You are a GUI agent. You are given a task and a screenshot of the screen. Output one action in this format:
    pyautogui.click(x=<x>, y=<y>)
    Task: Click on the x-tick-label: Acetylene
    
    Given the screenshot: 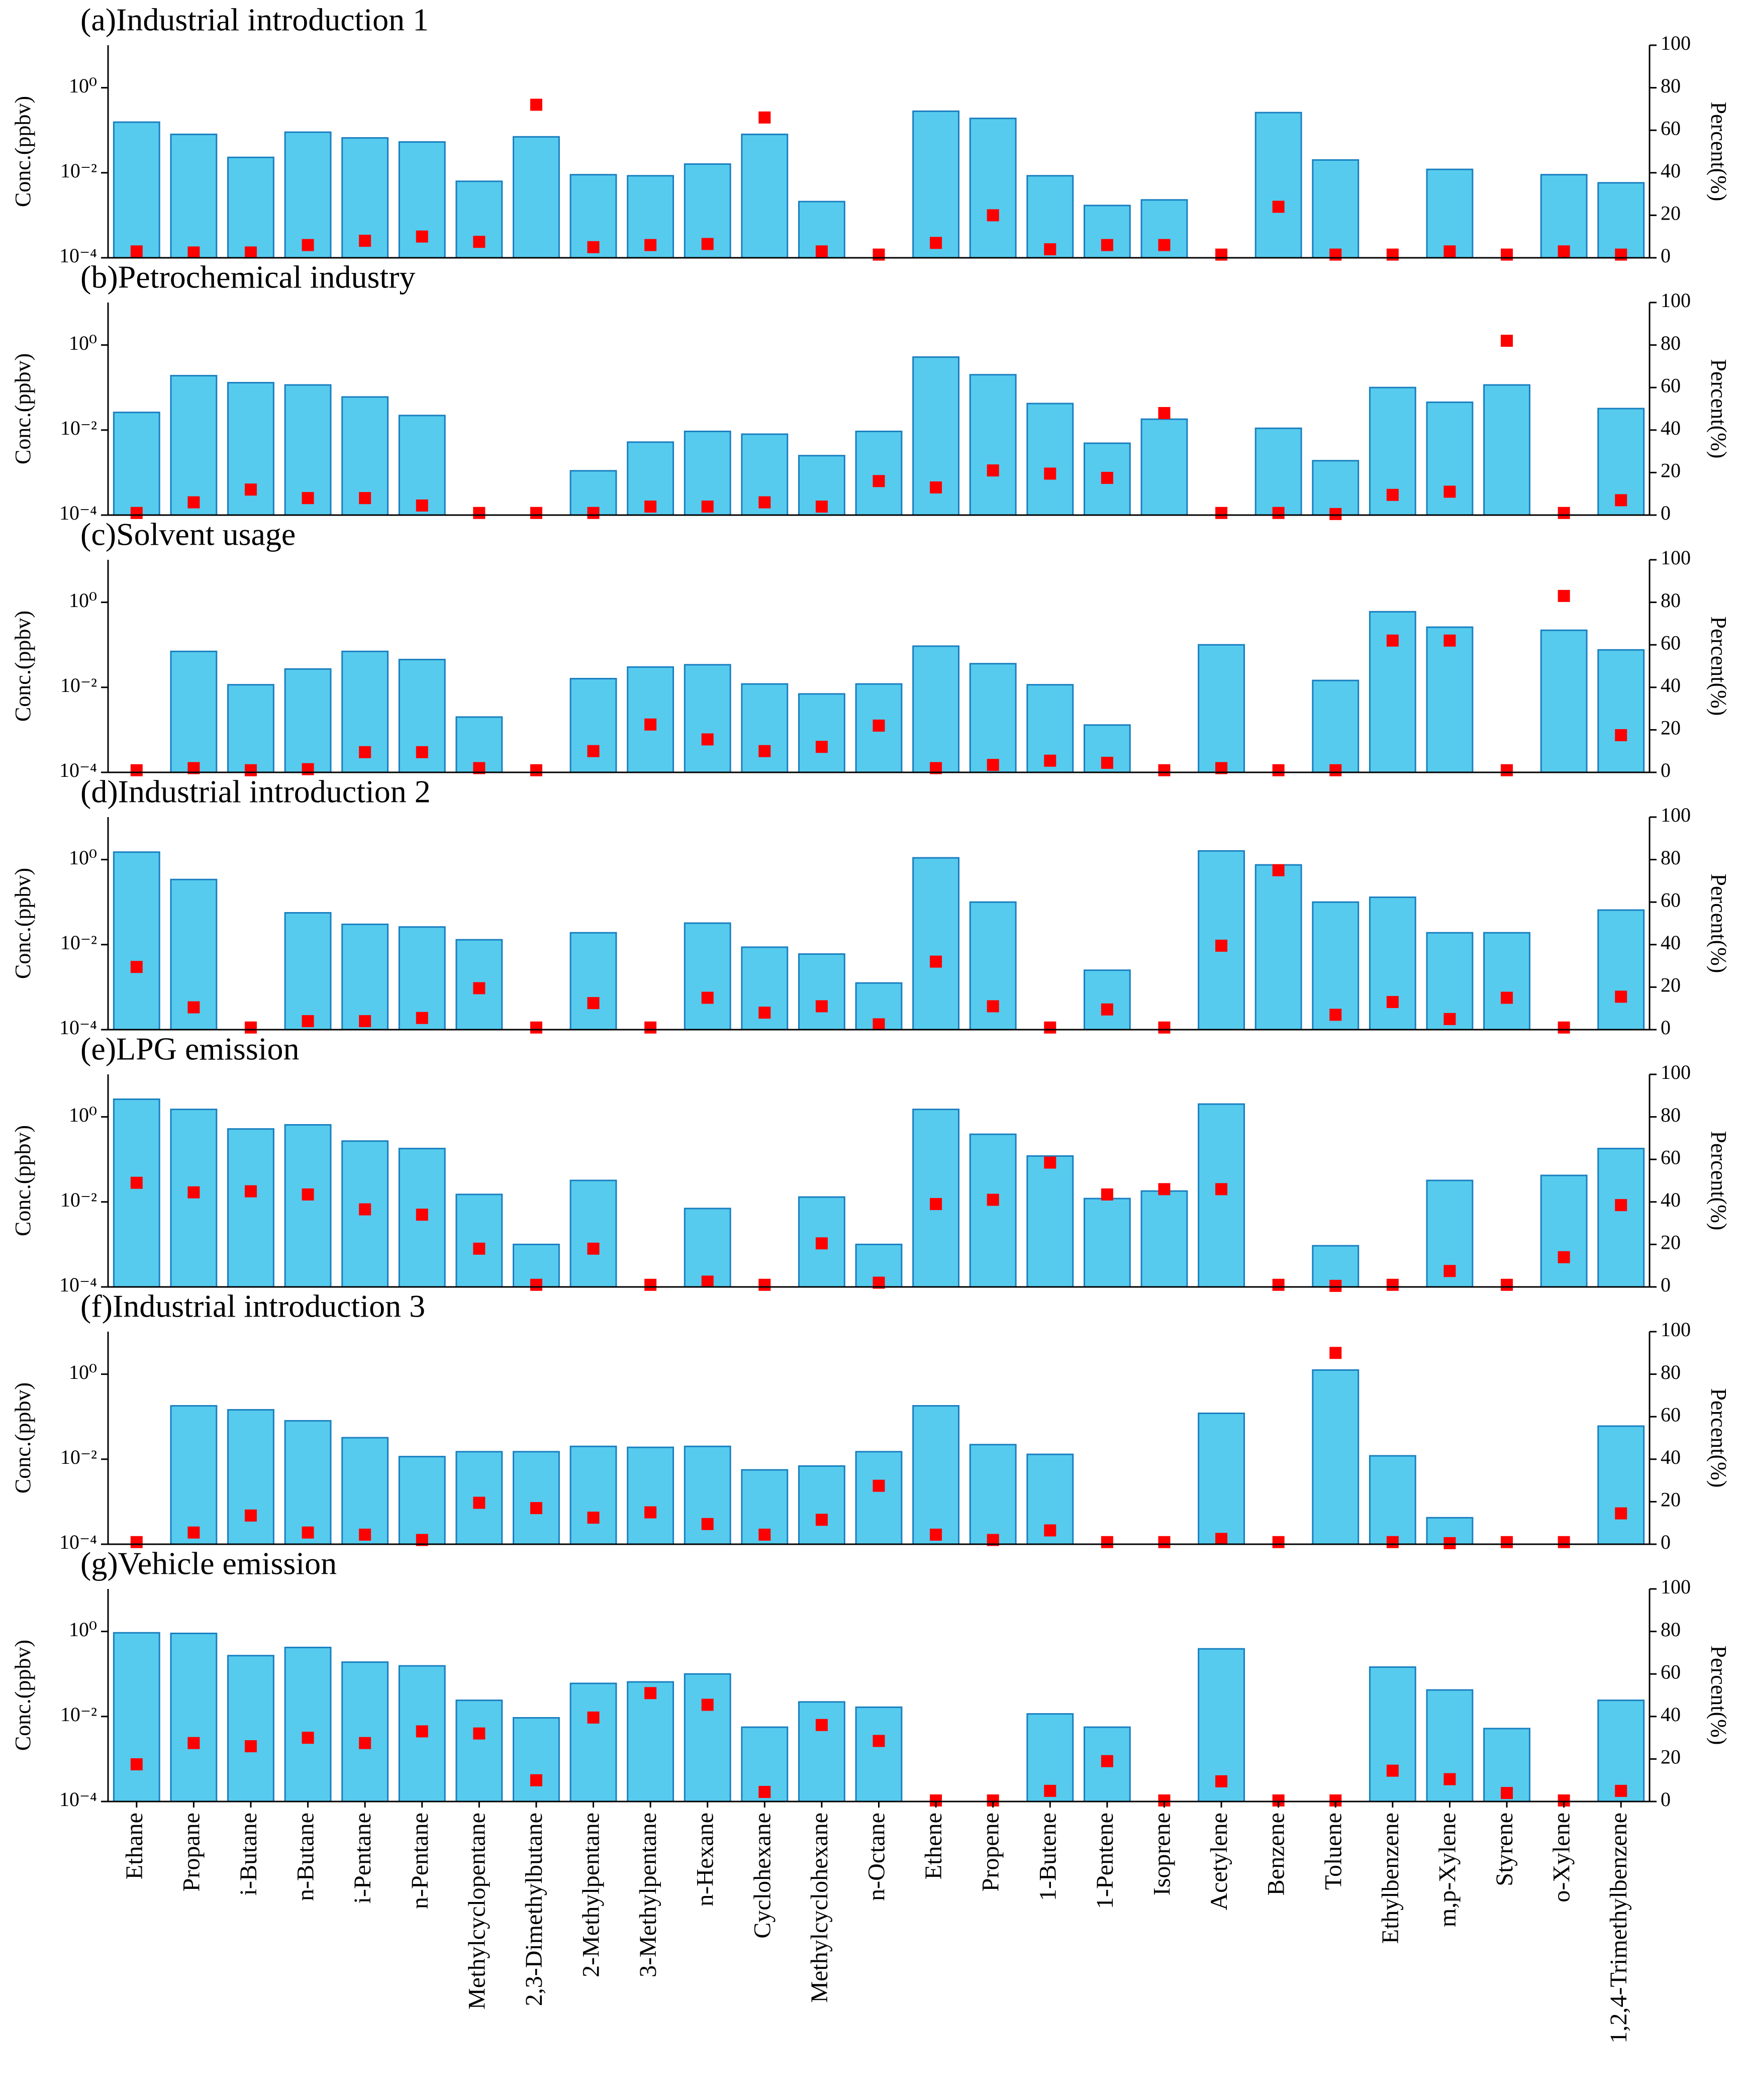 What is the action you would take?
    pyautogui.click(x=1219, y=1862)
    